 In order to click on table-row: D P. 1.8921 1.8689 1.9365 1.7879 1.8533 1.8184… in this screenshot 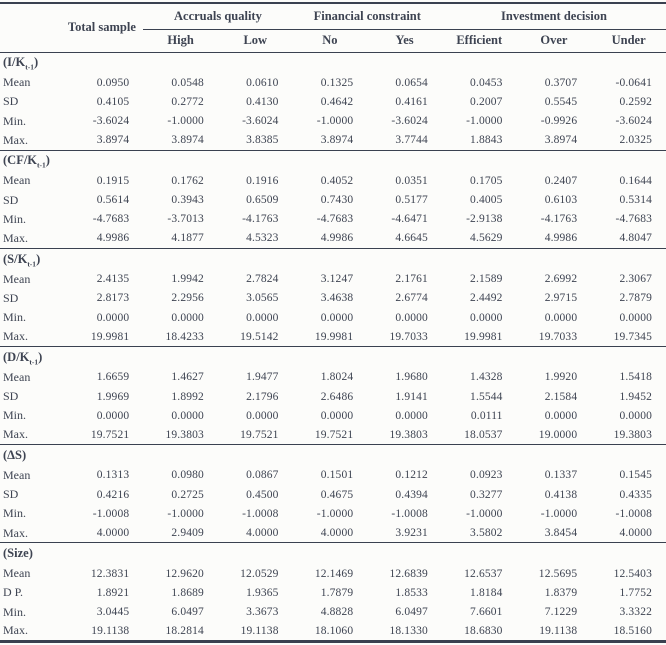, I will do `click(333, 592)`.